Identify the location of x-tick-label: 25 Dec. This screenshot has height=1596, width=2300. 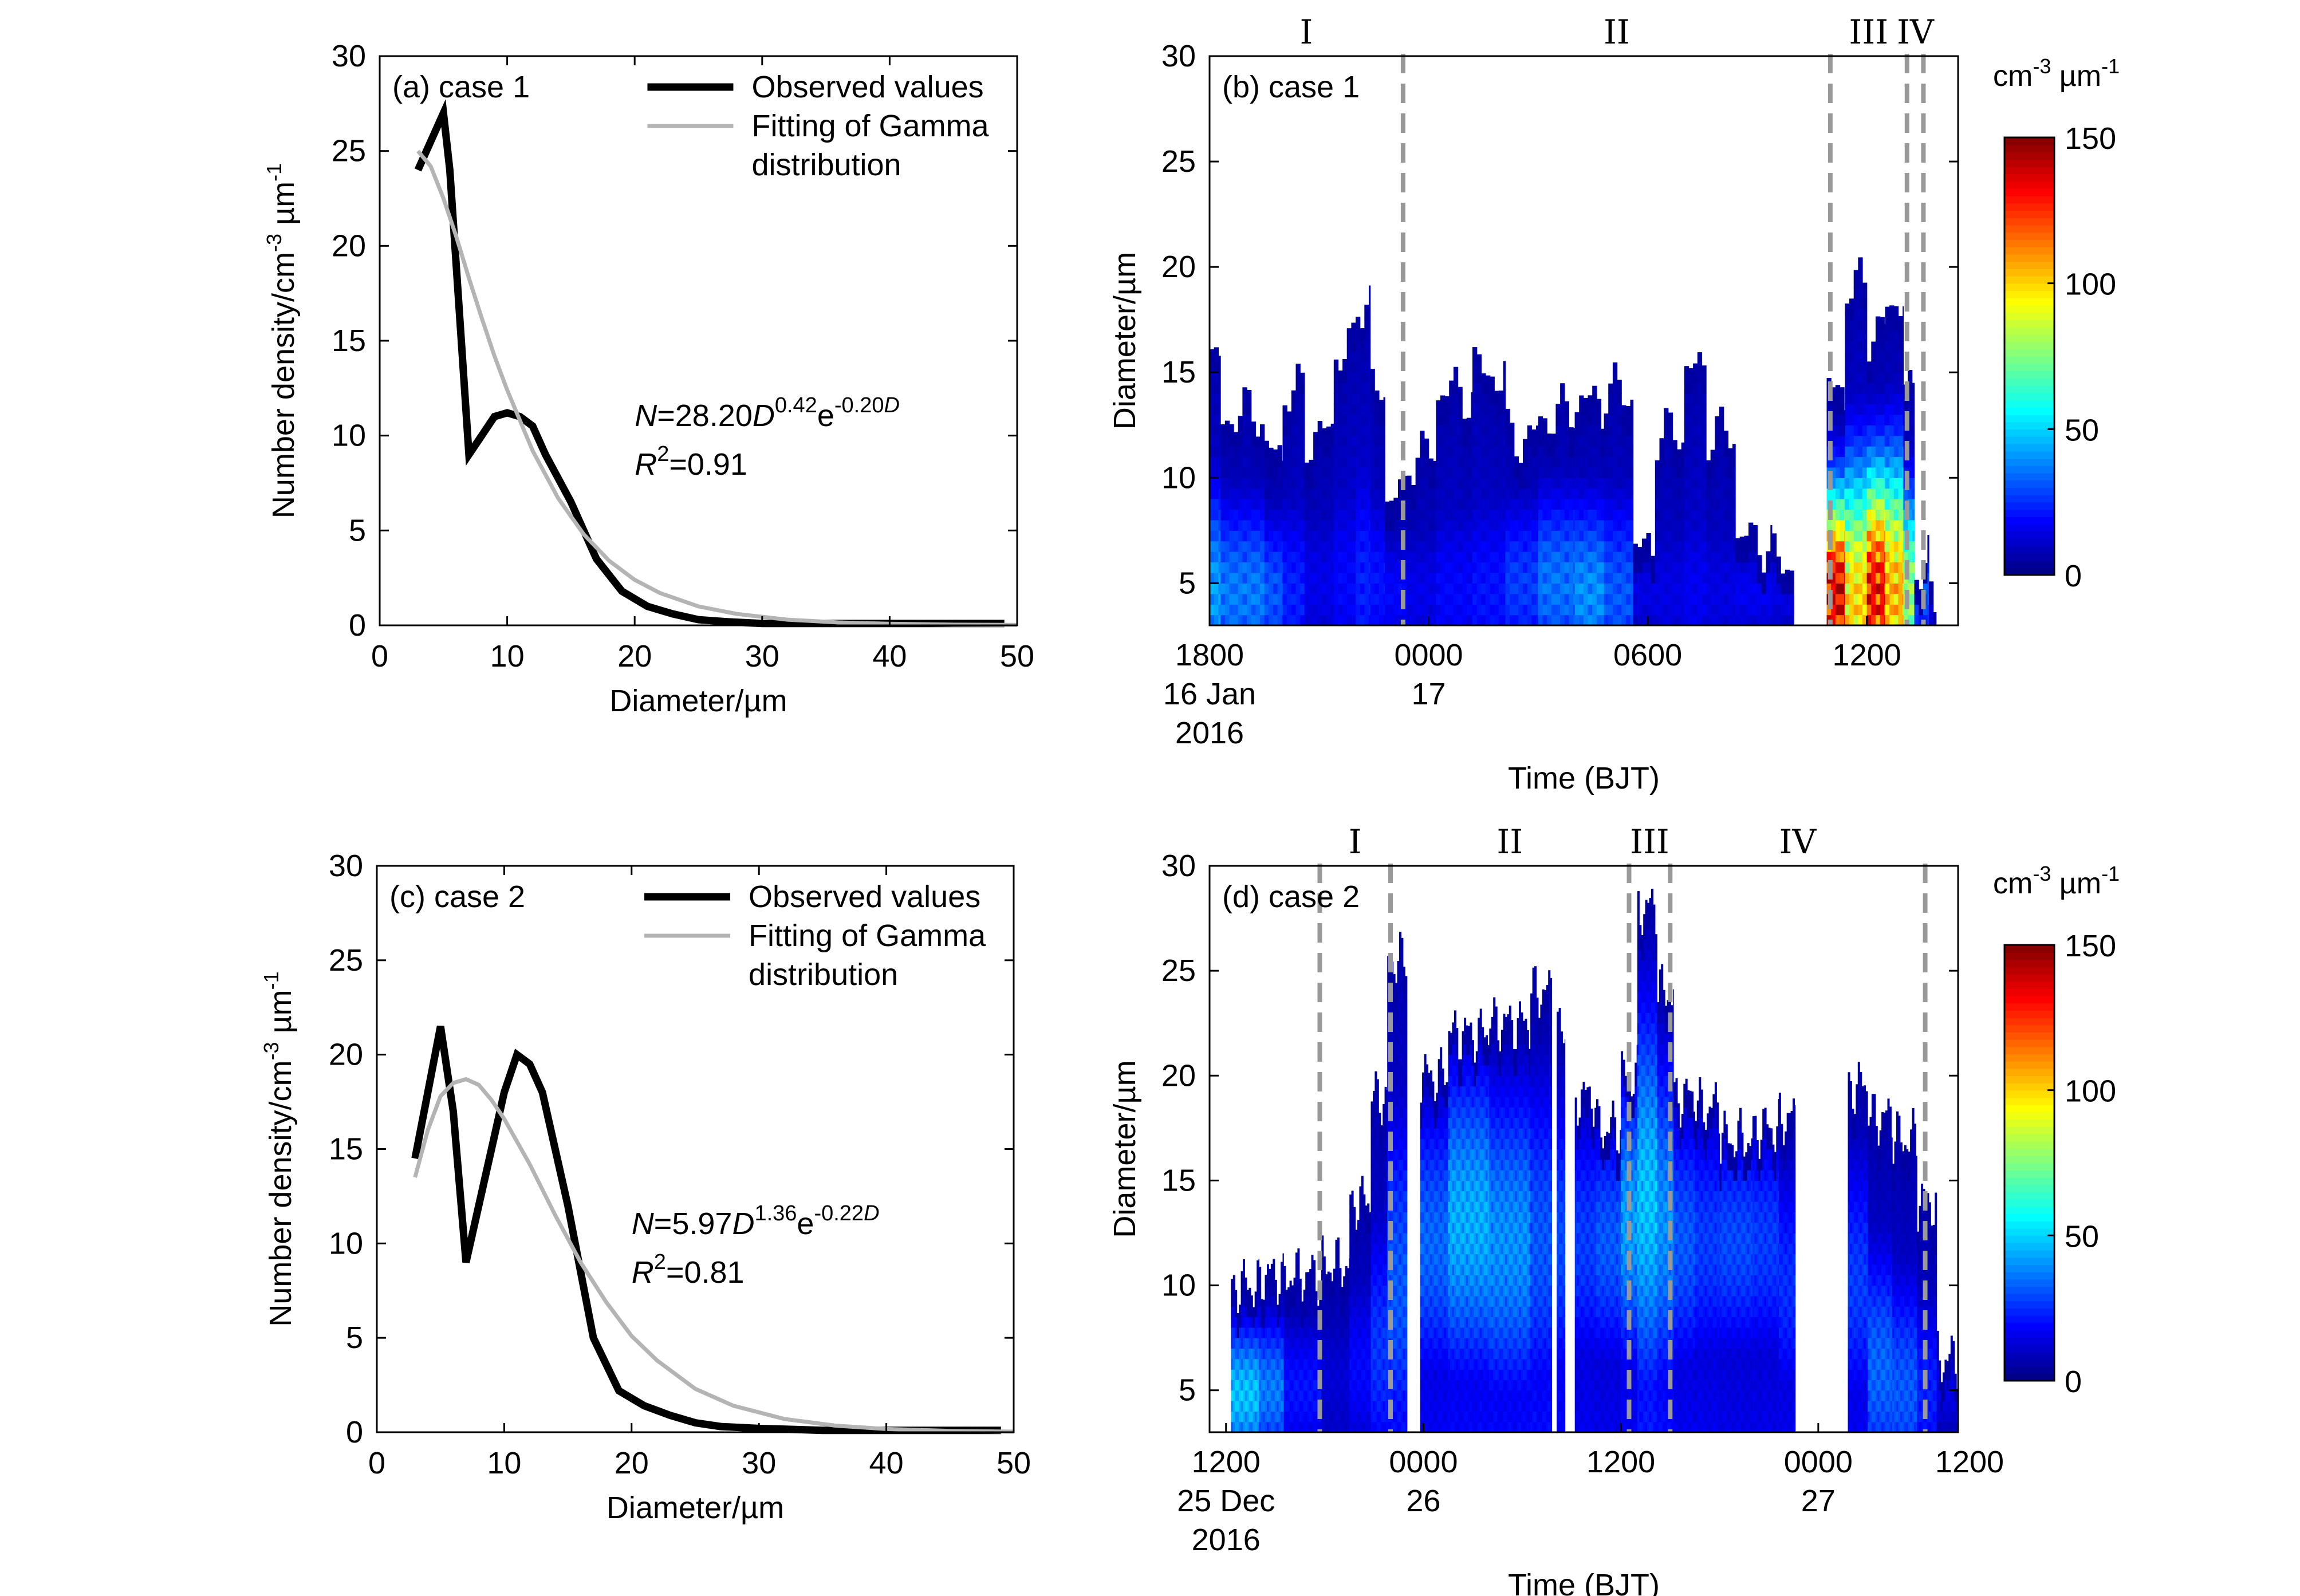
(1226, 1501).